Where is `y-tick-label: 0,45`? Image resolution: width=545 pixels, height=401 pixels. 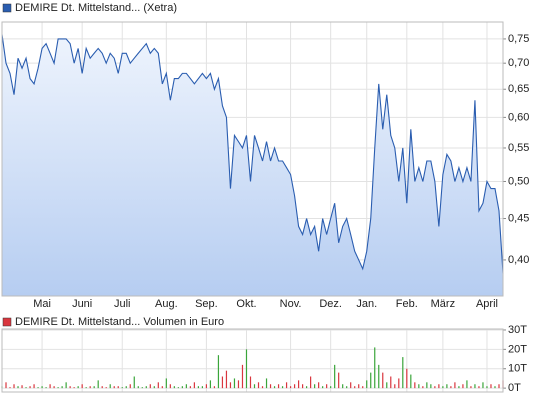
y-tick-label: 0,45 is located at coordinates (518, 218).